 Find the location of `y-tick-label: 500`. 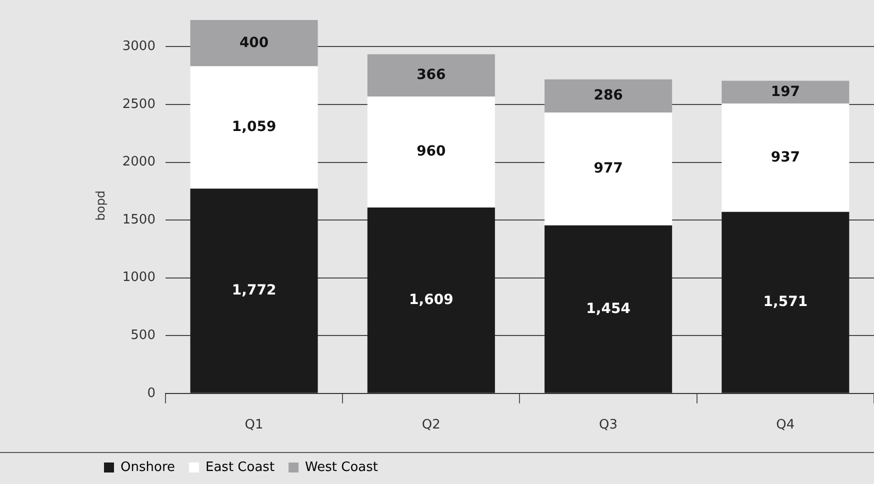

y-tick-label: 500 is located at coordinates (143, 335).